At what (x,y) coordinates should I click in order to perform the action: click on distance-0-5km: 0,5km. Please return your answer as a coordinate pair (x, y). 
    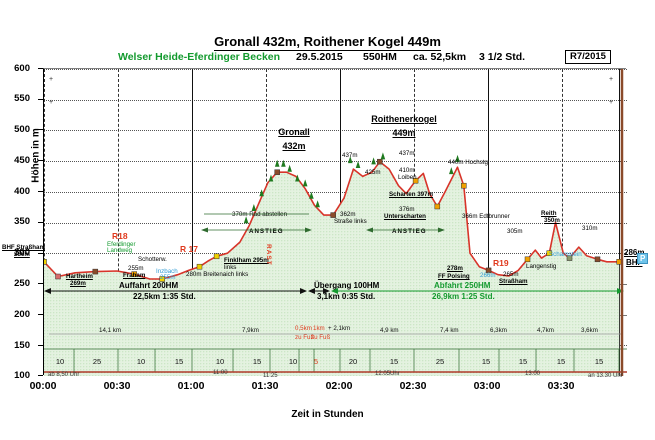
    Looking at the image, I should click on (303, 328).